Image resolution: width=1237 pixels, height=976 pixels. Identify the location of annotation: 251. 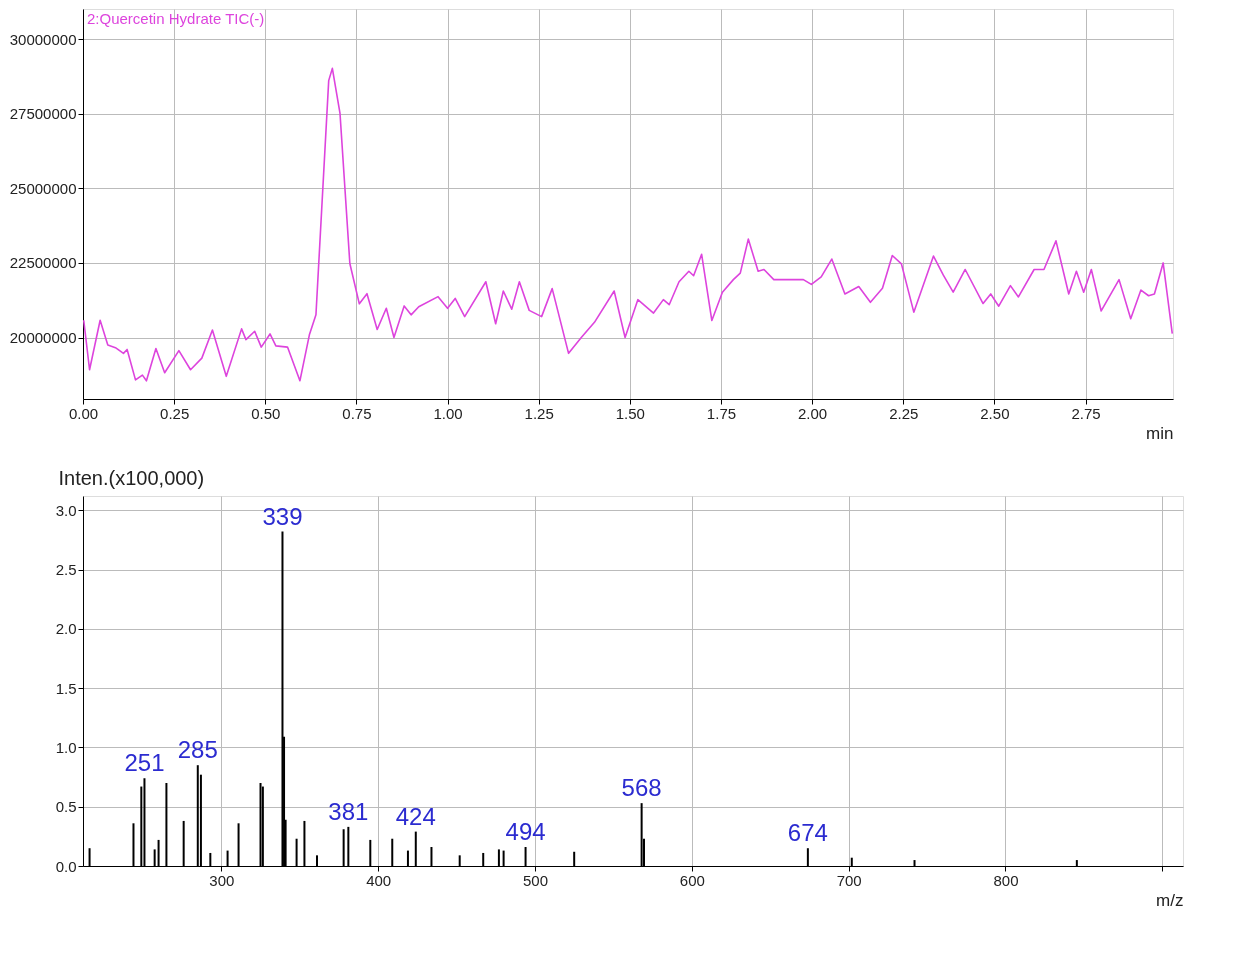
(144, 763).